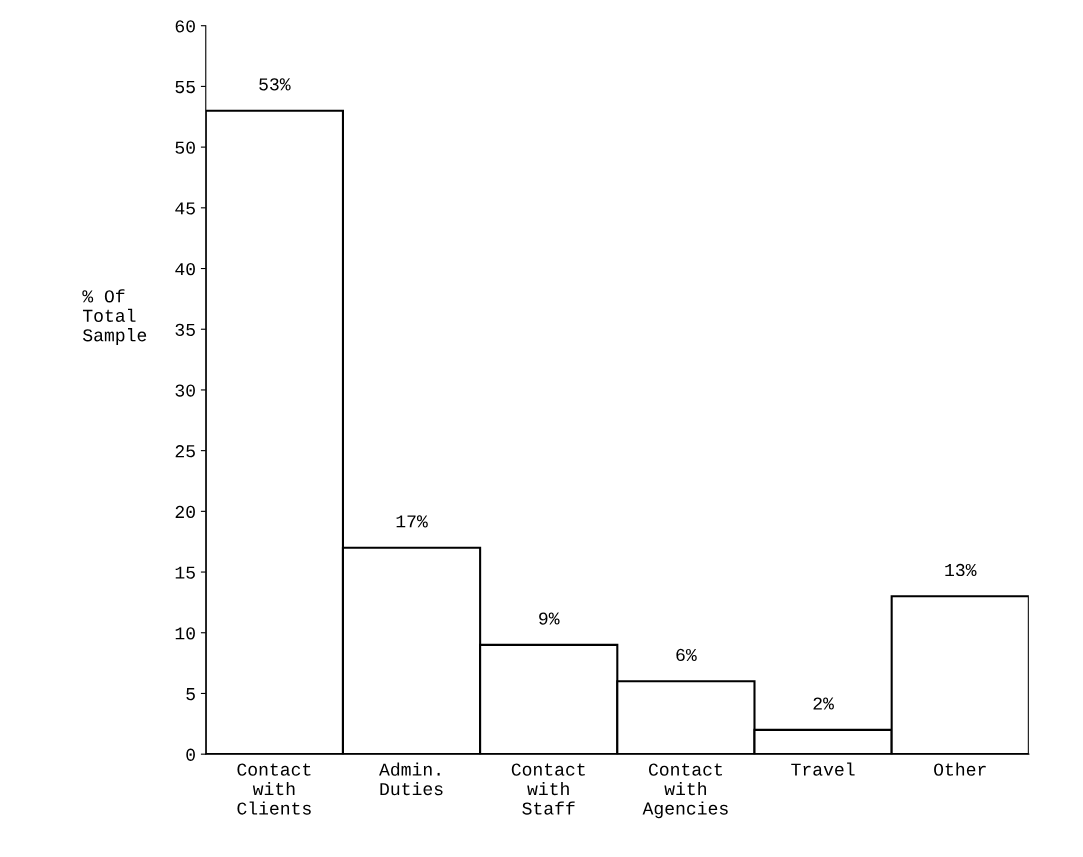 Image resolution: width=1083 pixels, height=857 pixels. I want to click on x-tick-label: Contact with Staff, so click(548, 789).